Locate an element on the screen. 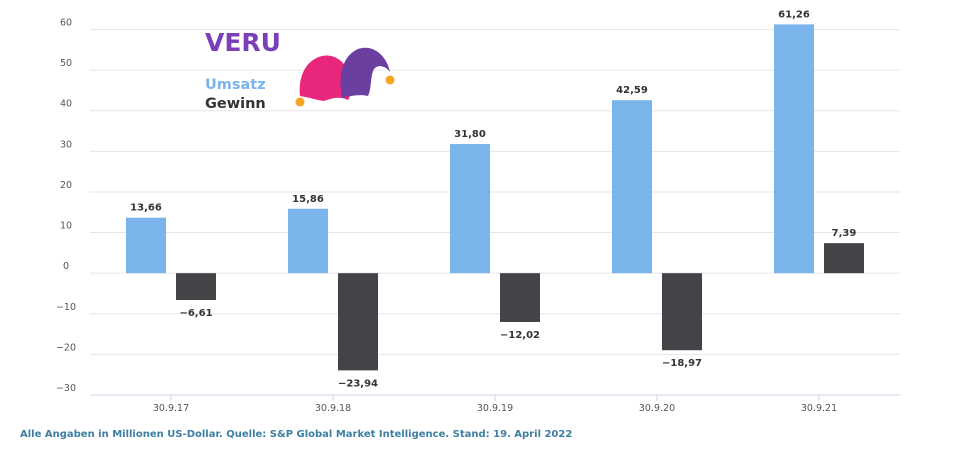 The height and width of the screenshot is (450, 961). data-label: −23,94 is located at coordinates (358, 383).